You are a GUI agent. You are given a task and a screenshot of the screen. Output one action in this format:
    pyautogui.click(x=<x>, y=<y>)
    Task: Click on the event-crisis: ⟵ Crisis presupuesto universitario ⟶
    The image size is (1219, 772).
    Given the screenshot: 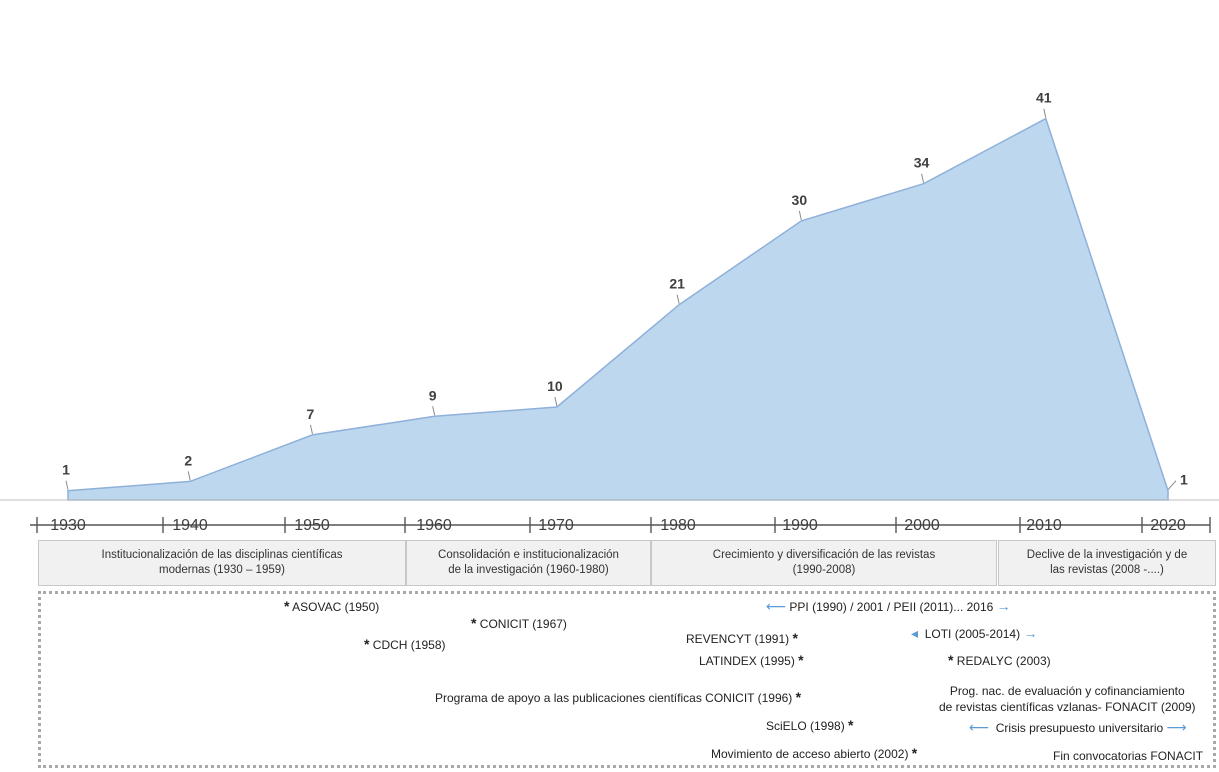 What is the action you would take?
    pyautogui.click(x=1078, y=728)
    